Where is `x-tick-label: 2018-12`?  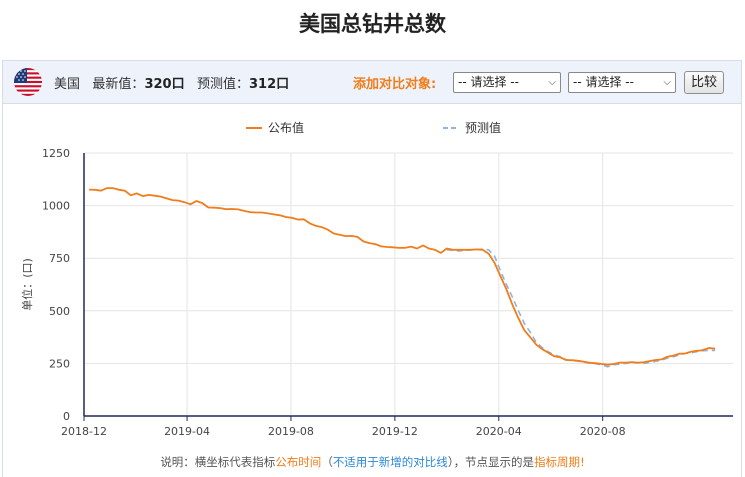 x-tick-label: 2018-12 is located at coordinates (84, 431).